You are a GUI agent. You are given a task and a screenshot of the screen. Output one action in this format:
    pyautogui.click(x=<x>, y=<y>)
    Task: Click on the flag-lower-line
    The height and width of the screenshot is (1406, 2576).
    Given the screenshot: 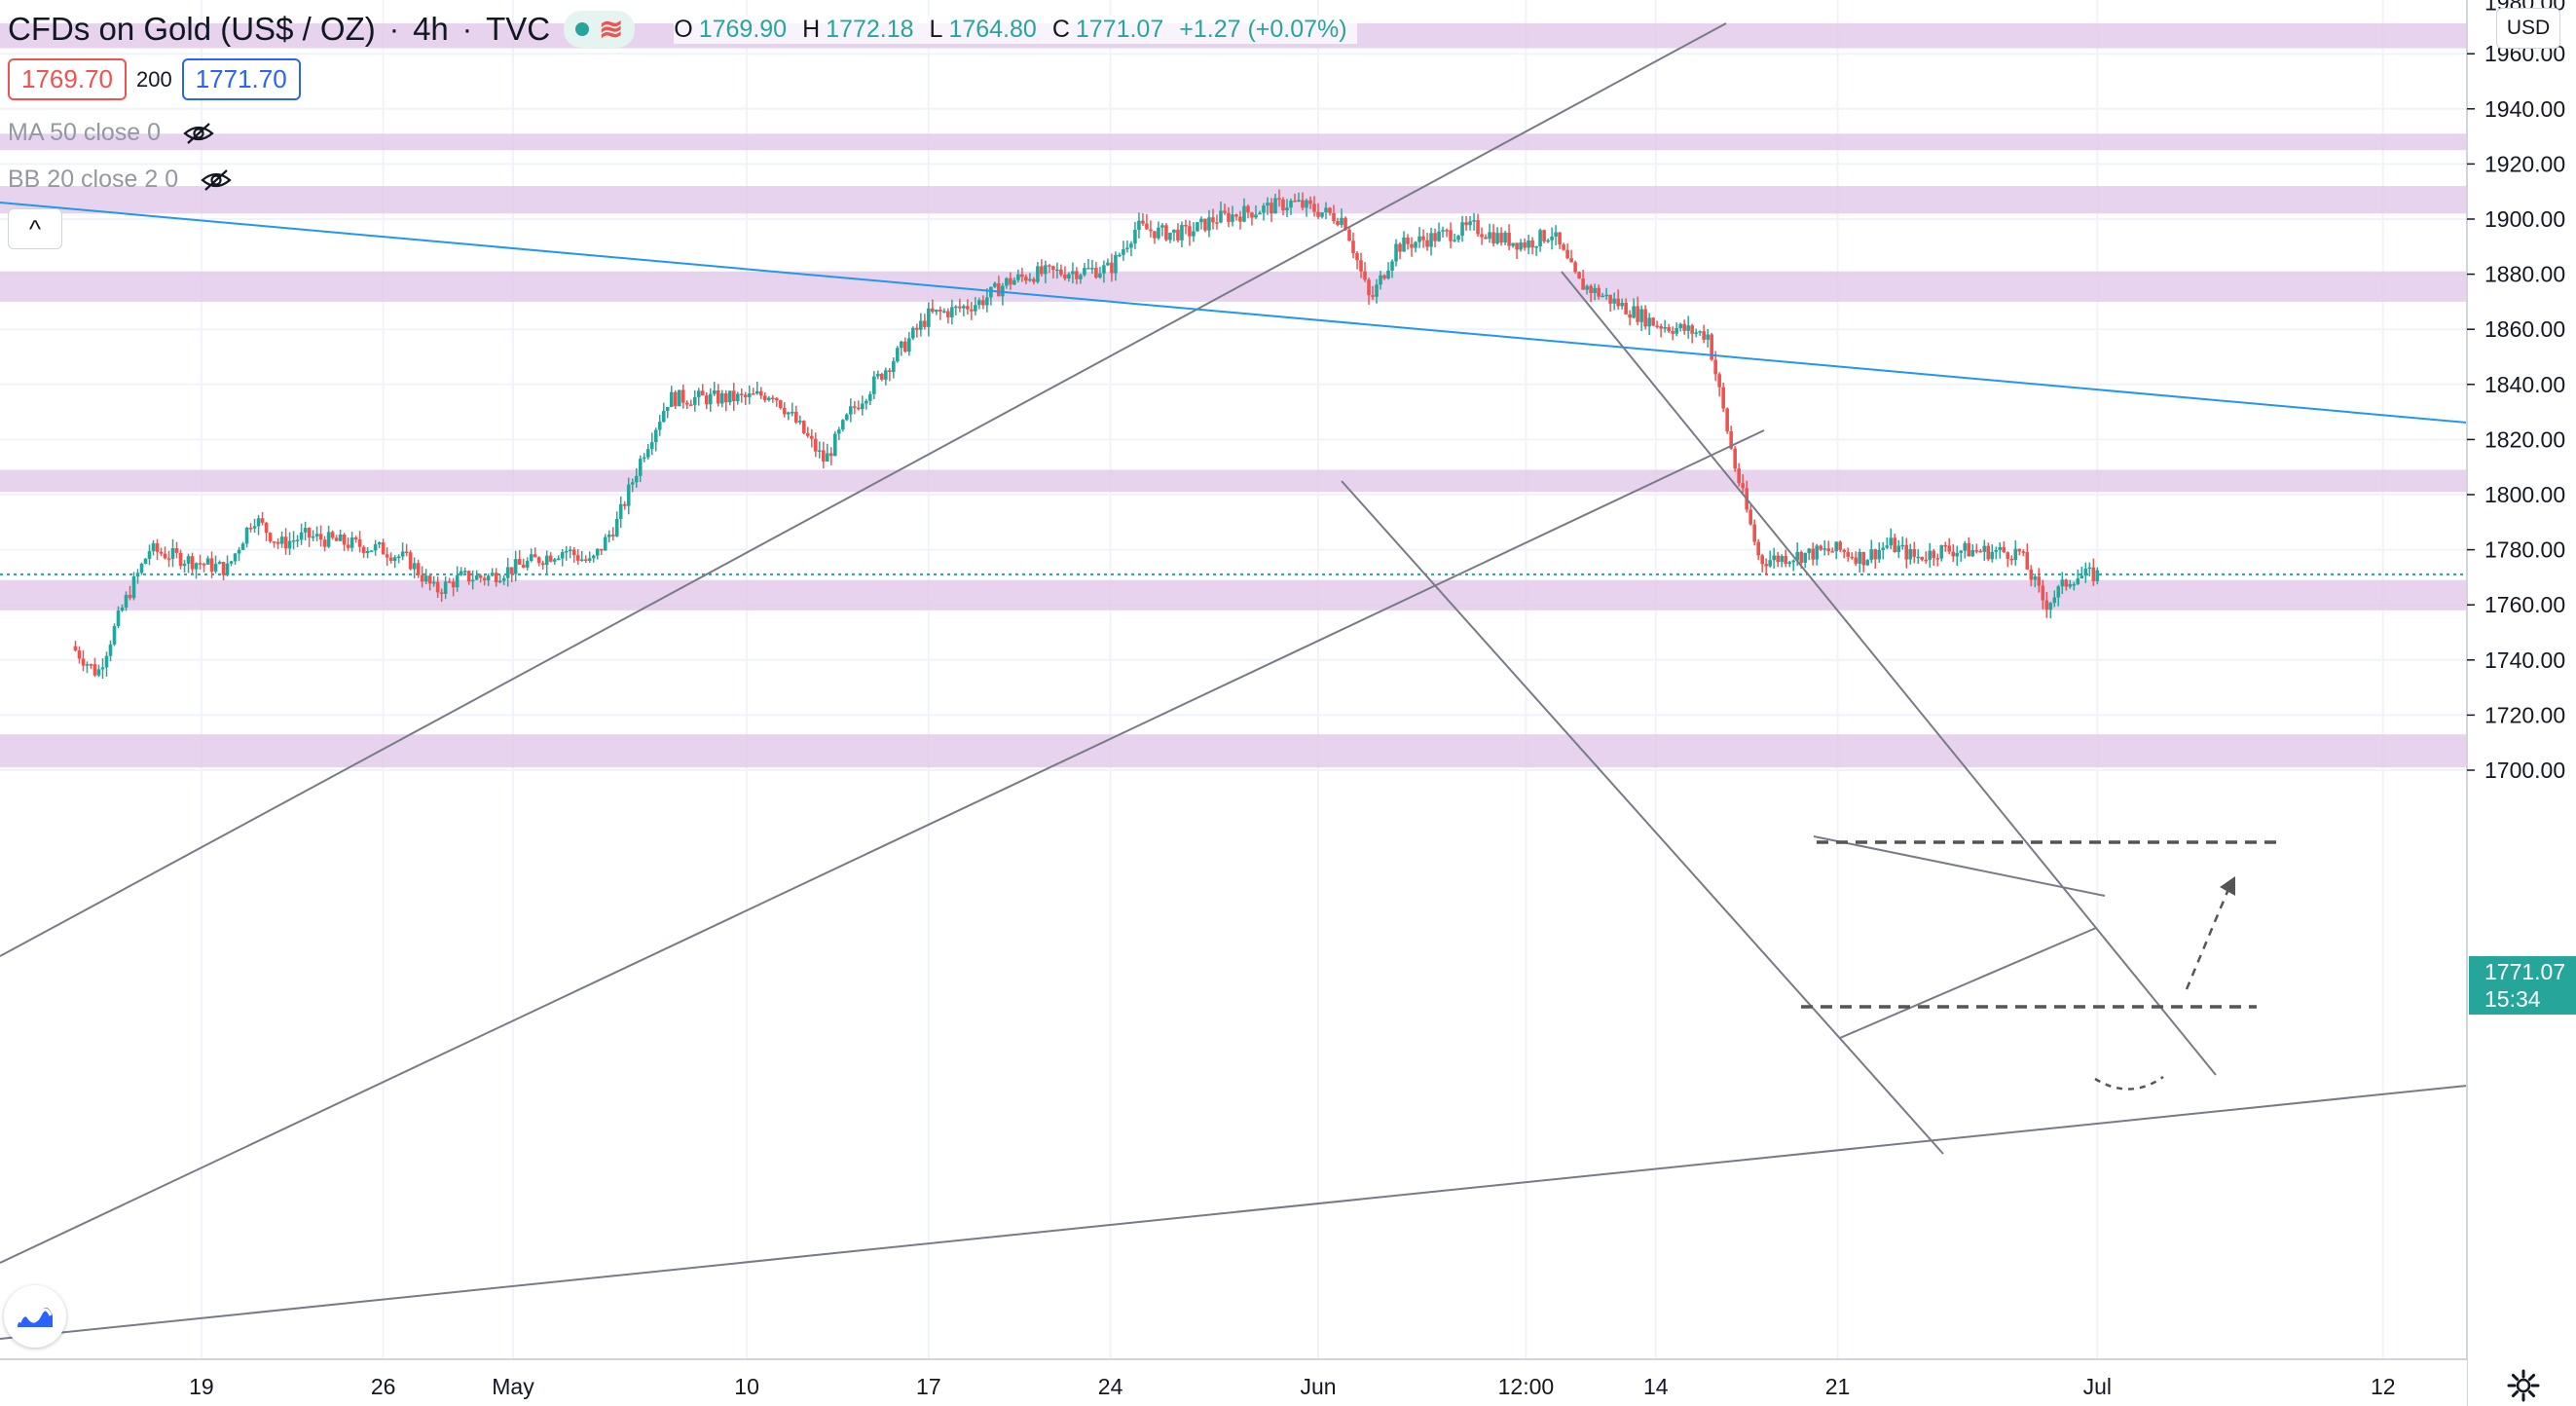 What is the action you would take?
    pyautogui.click(x=1968, y=983)
    